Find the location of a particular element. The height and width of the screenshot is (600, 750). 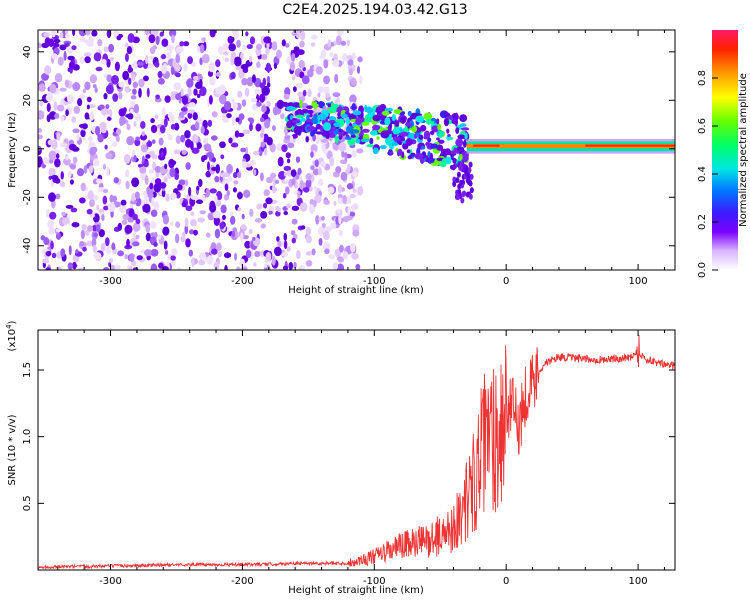

spectrogram-y-tick-label: 40 is located at coordinates (27, 51).